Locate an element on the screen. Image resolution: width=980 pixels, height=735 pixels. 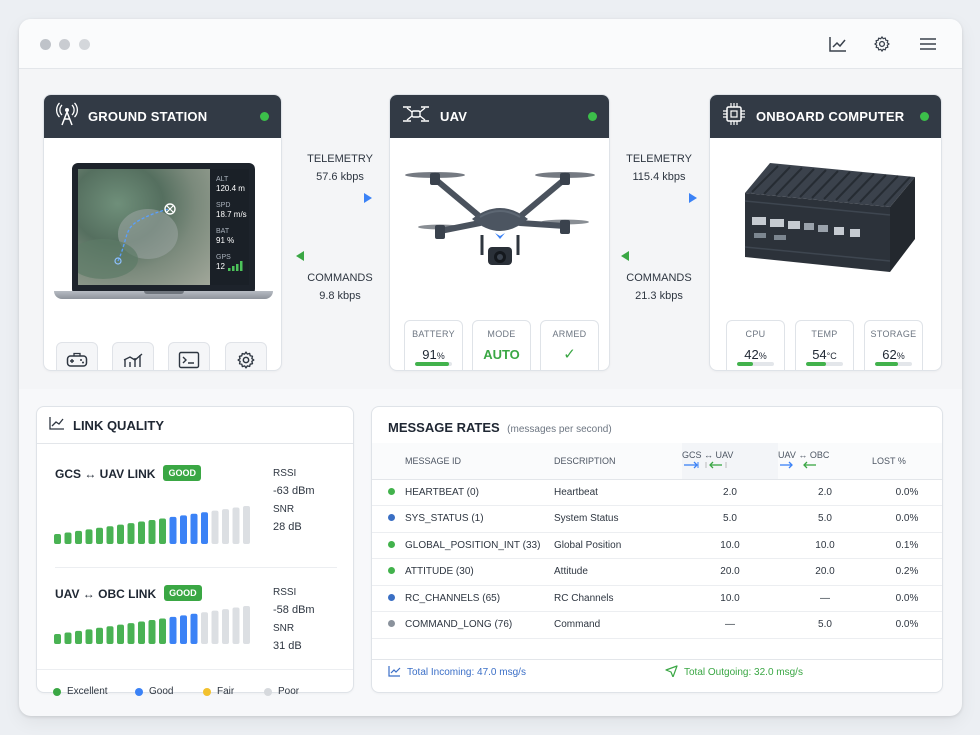
table-row: RC_CHANNELS (65) RC Channels 10.0—0.0% is located at coordinates (657, 598).